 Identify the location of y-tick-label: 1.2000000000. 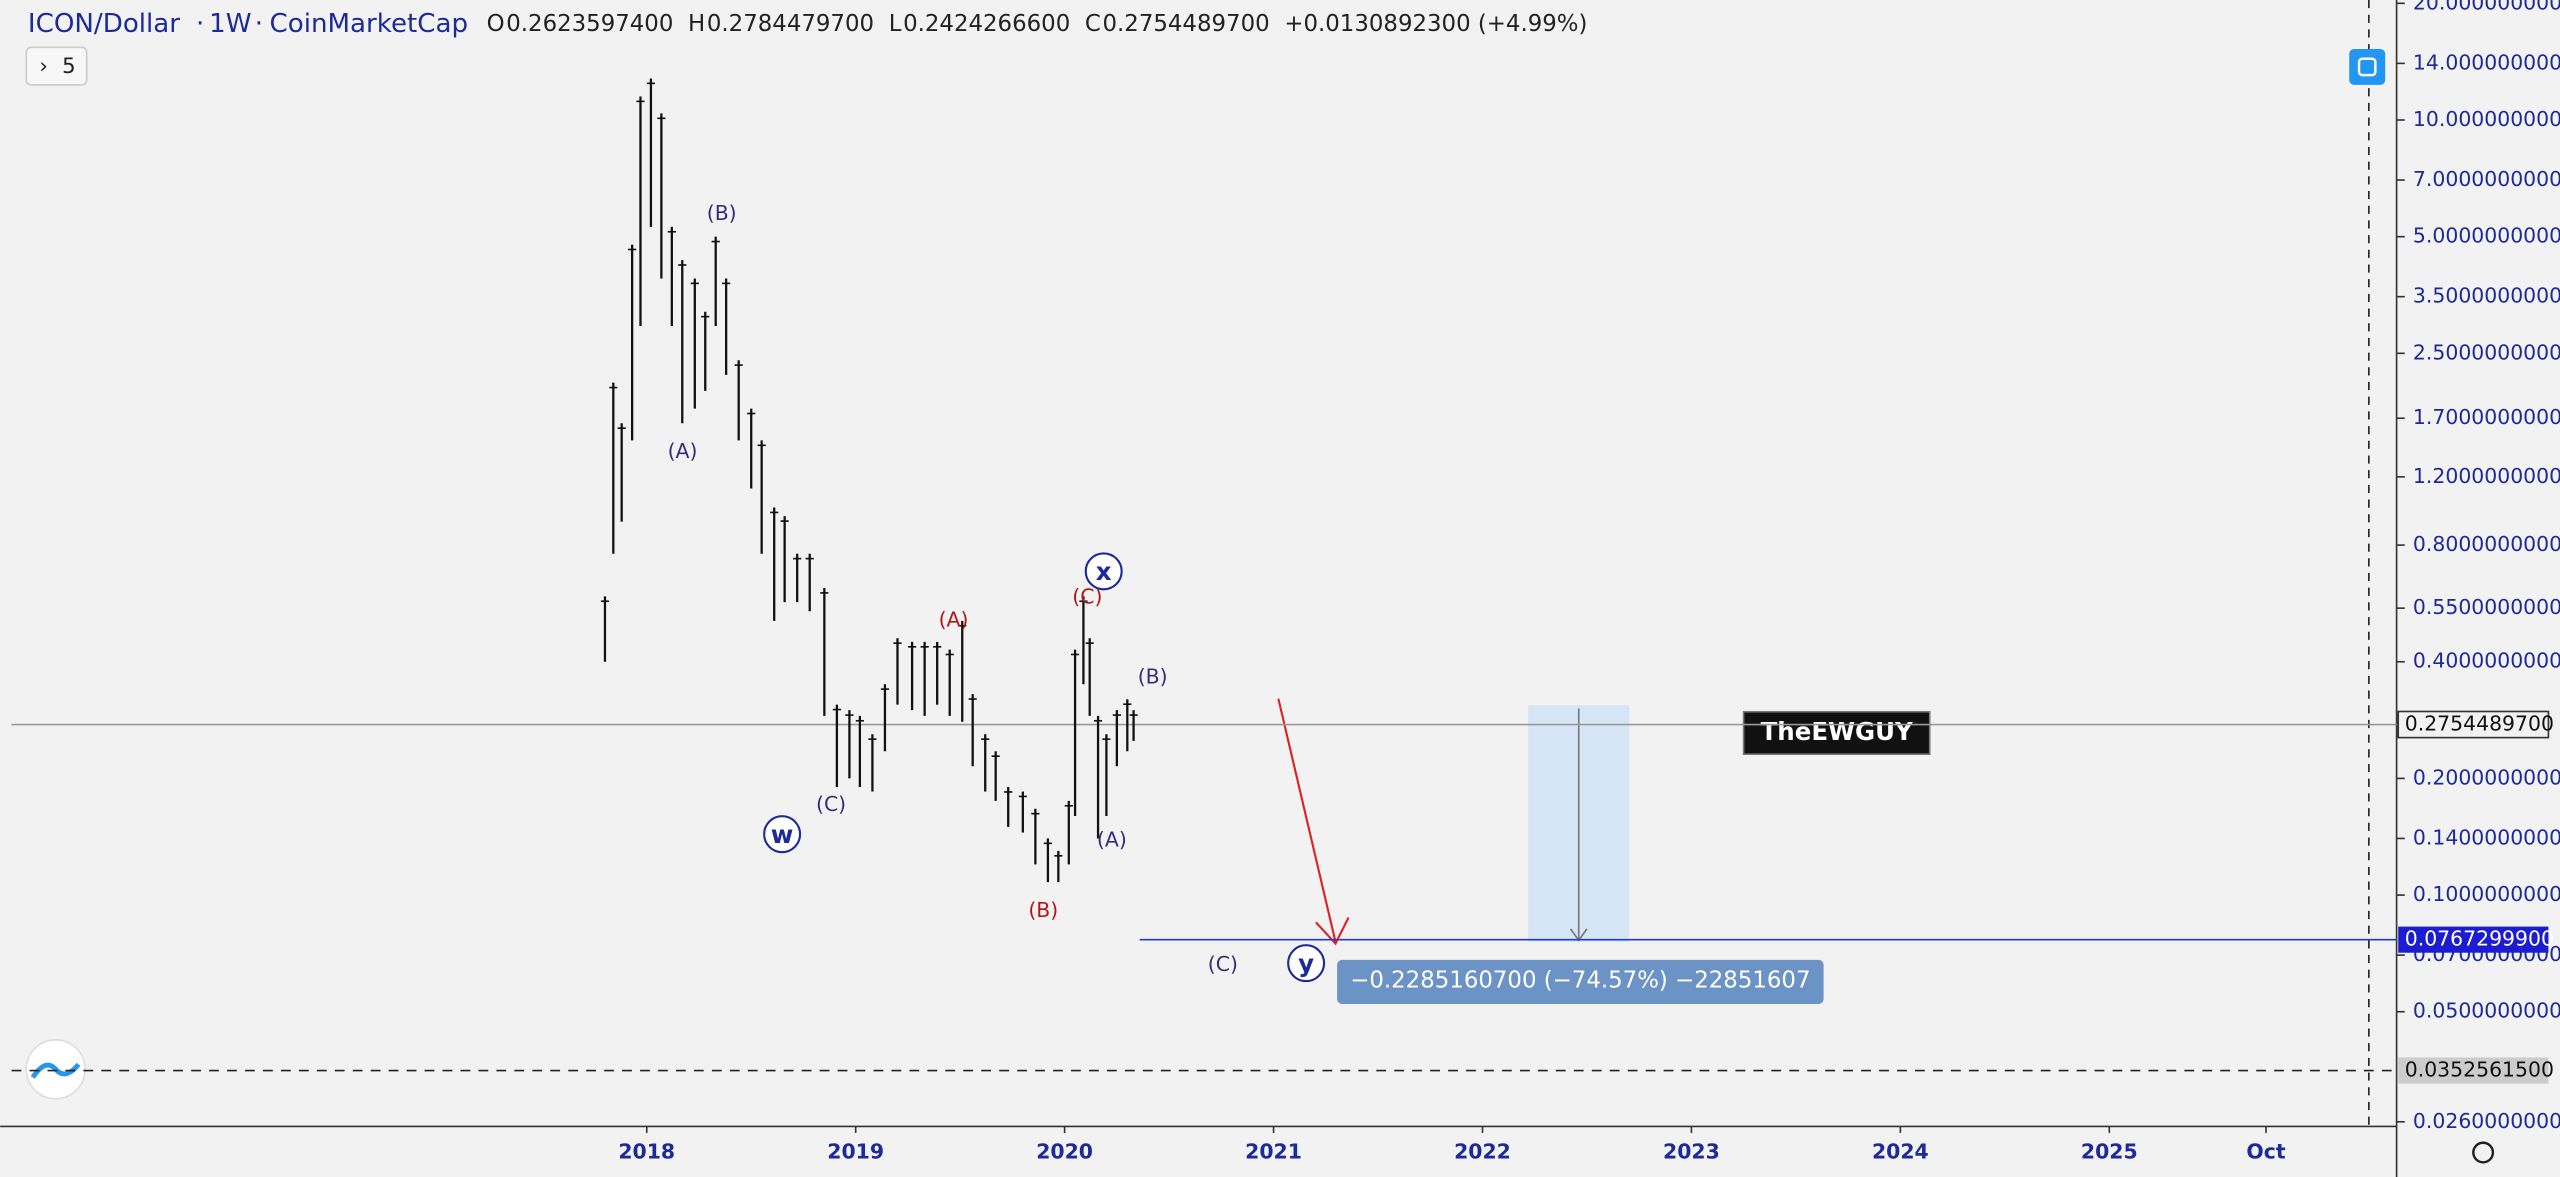
(2486, 476).